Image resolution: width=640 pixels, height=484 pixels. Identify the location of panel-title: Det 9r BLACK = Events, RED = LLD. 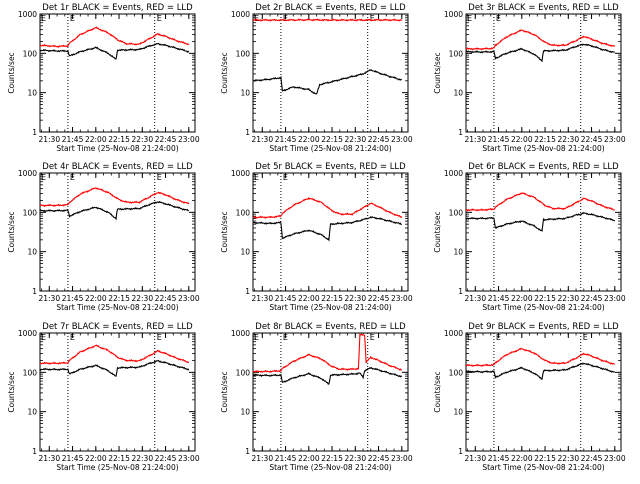
(543, 327).